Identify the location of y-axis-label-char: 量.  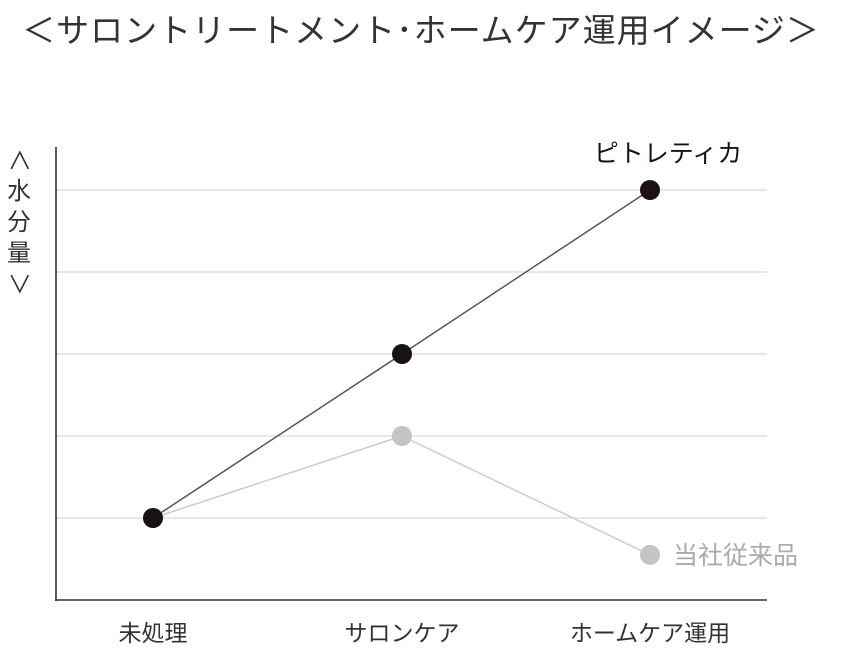
(19, 253).